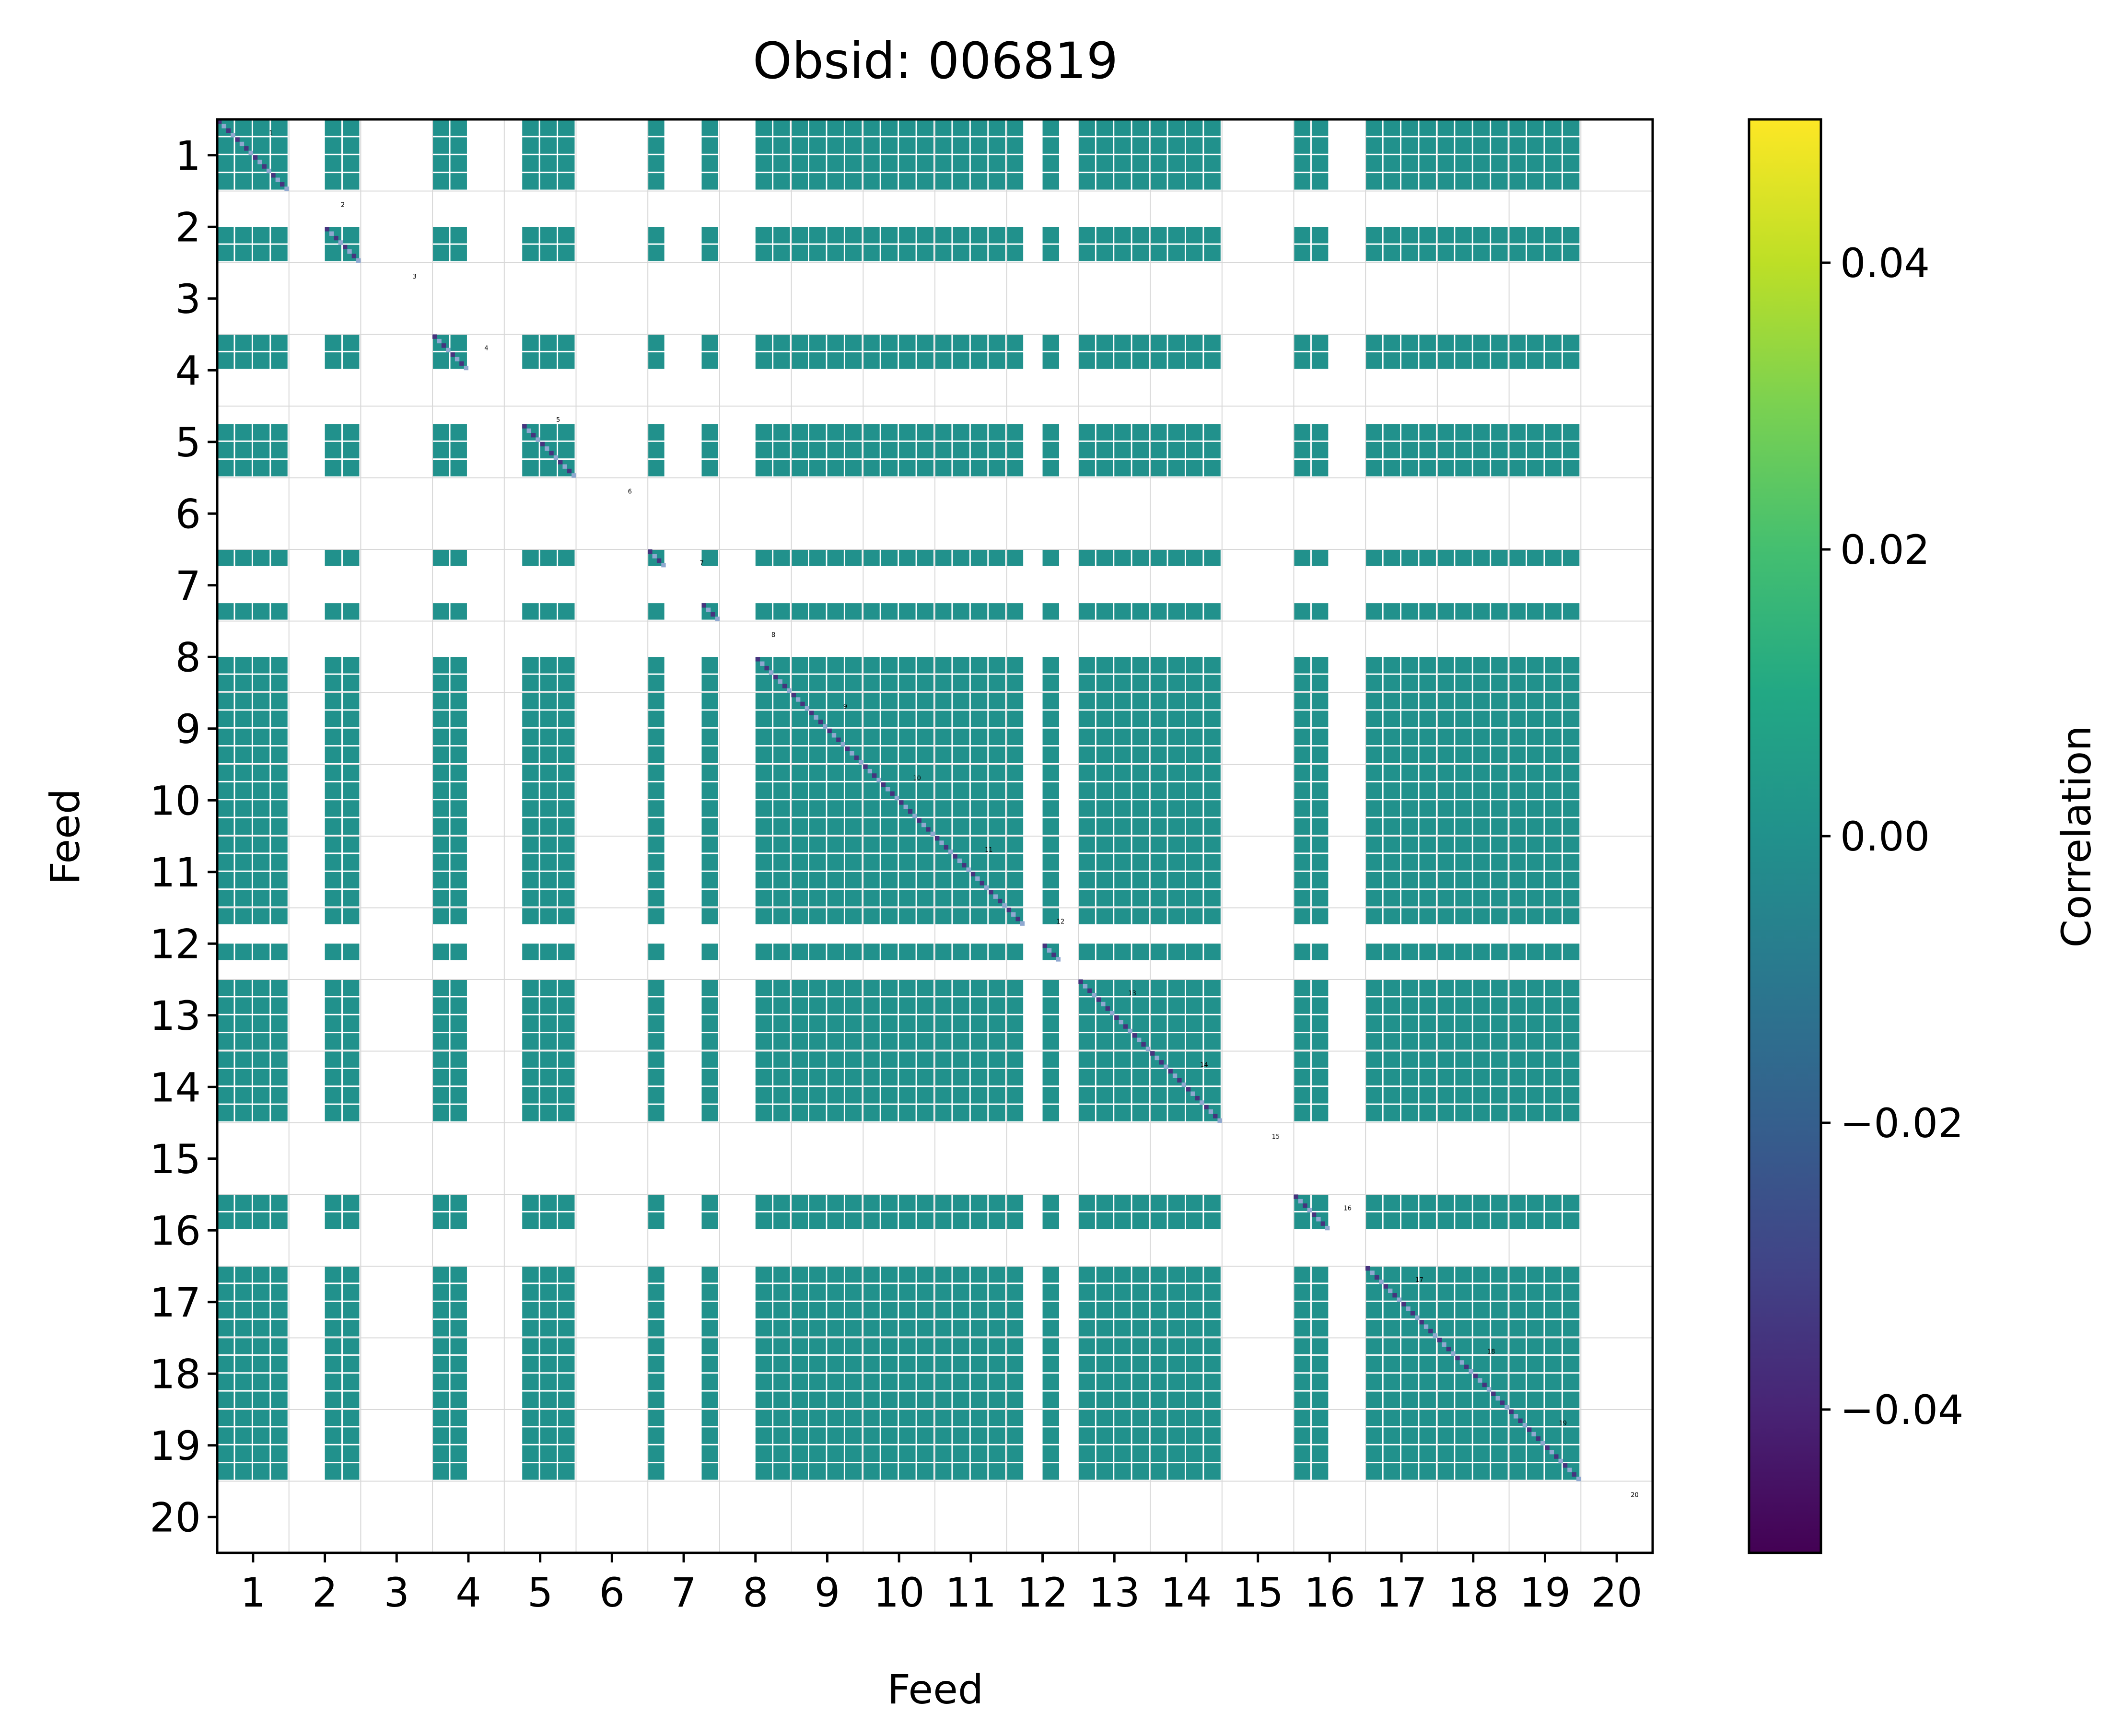  I want to click on feed-annotation: 15, so click(1276, 1137).